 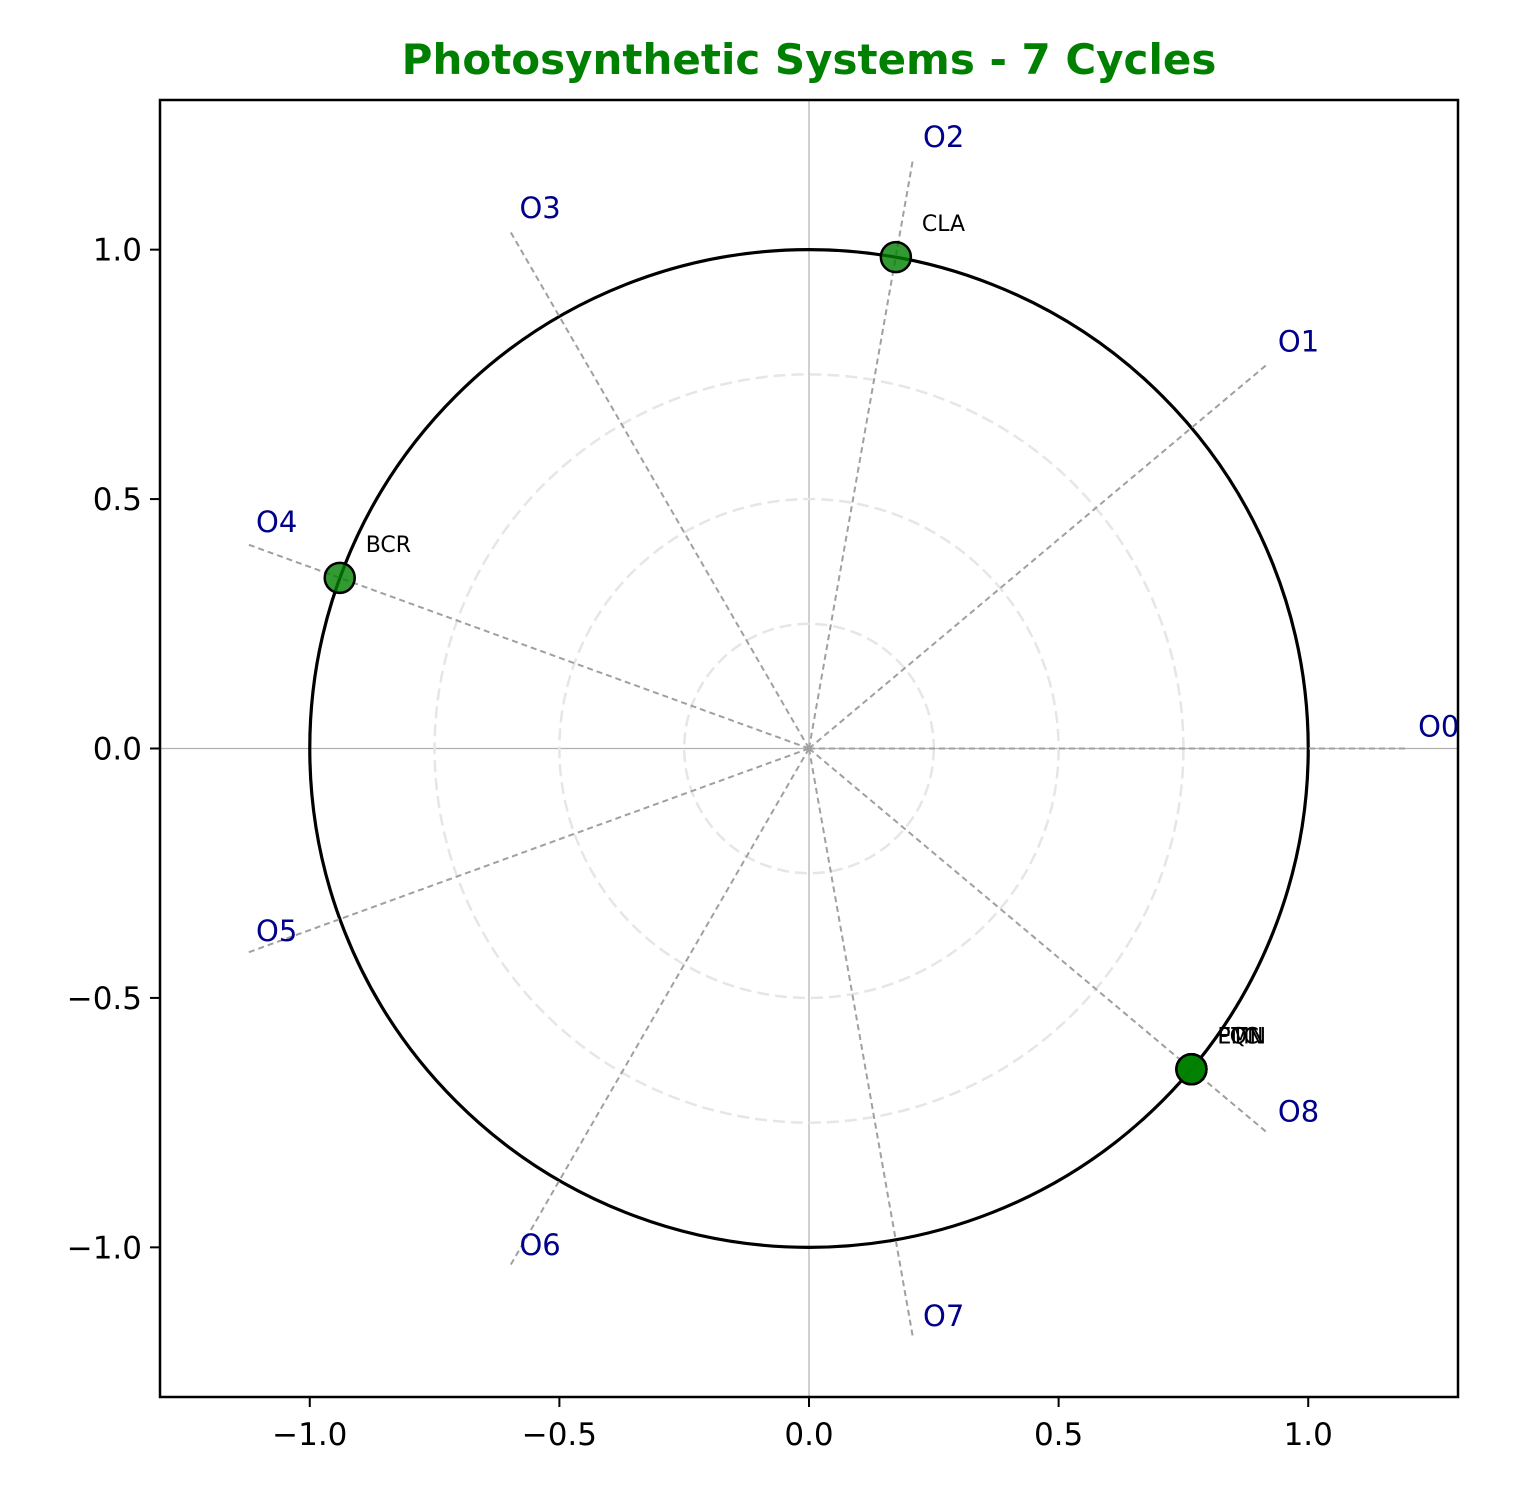 I want to click on point-label: LQN, so click(x=1240, y=1036).